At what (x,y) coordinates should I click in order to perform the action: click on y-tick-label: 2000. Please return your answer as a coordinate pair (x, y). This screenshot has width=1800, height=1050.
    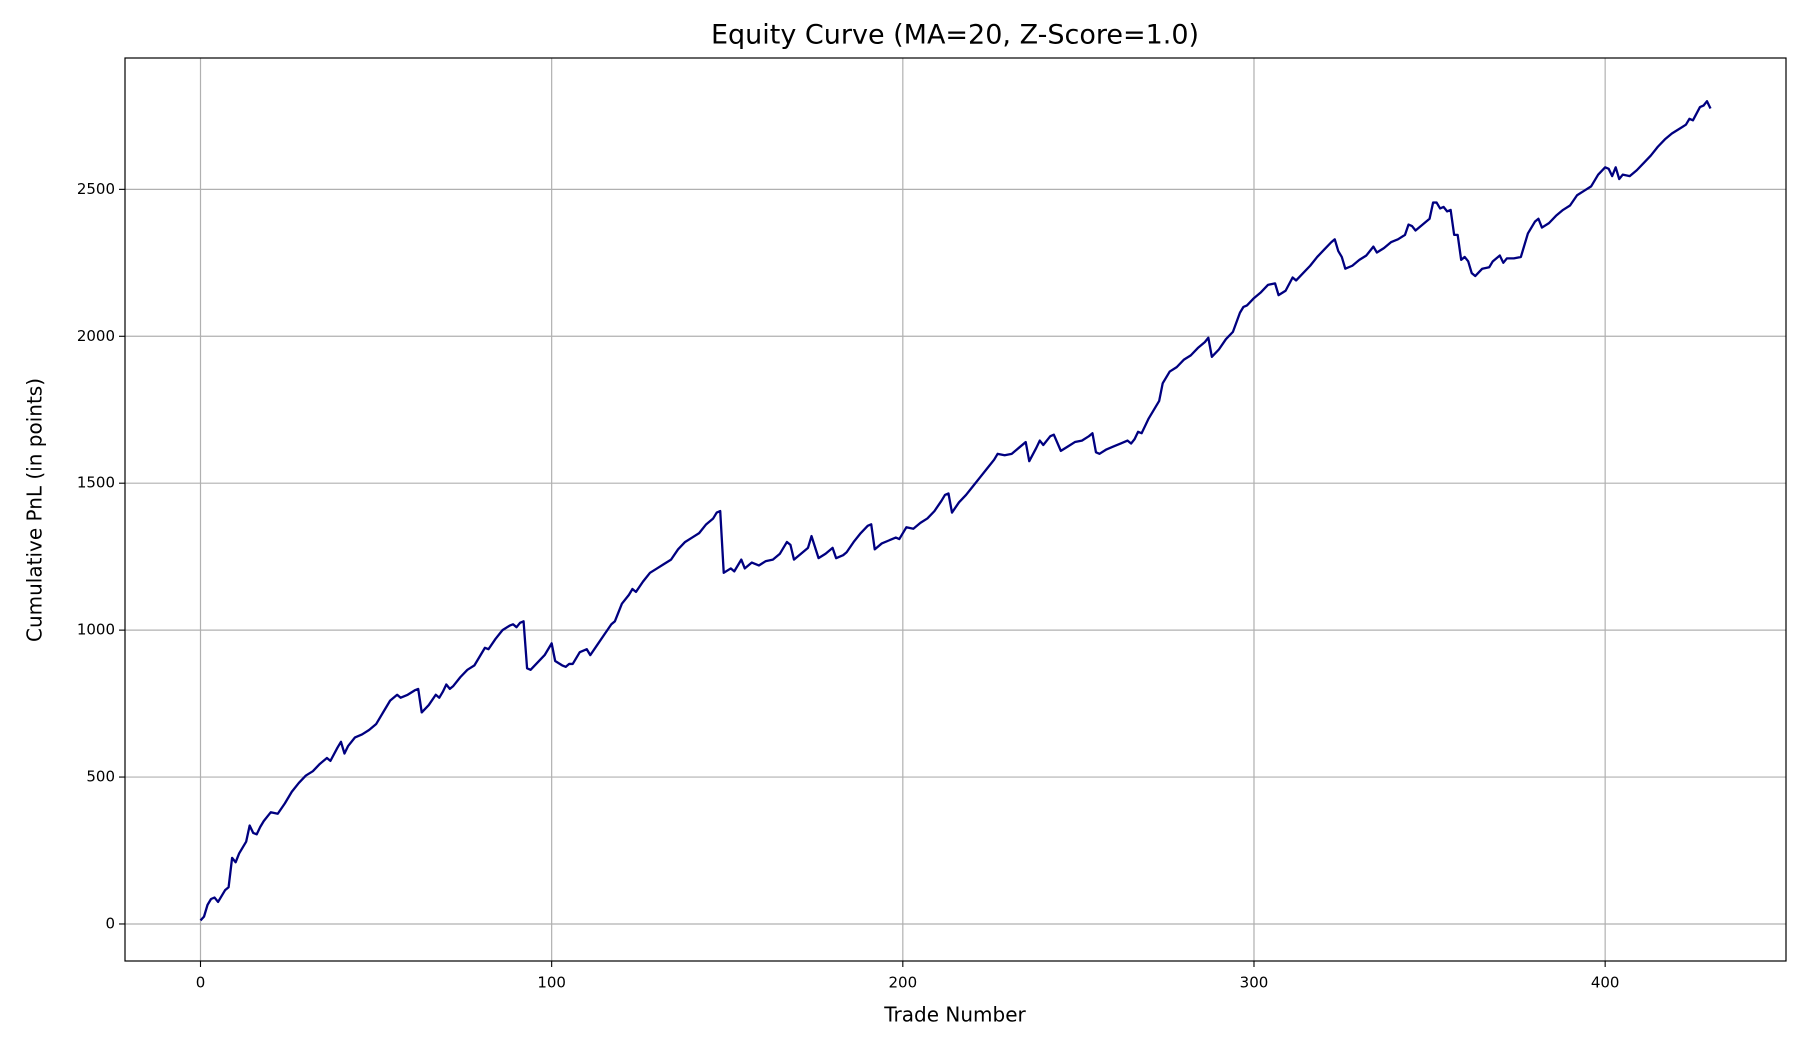
    Looking at the image, I should click on (96, 336).